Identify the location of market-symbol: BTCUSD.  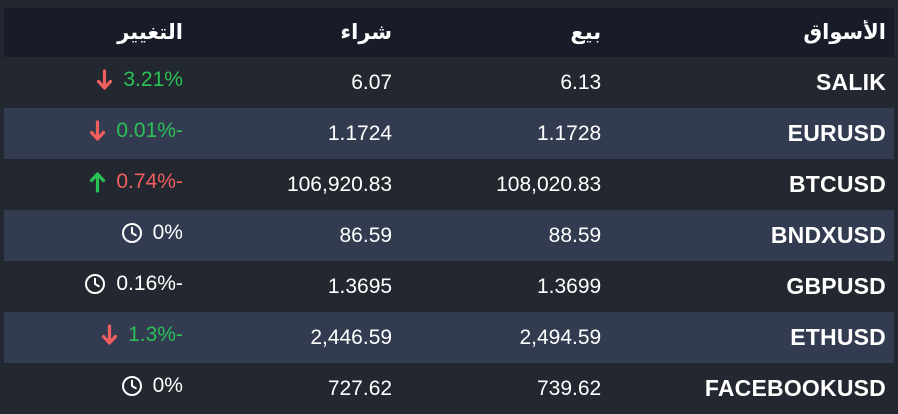
(837, 184).